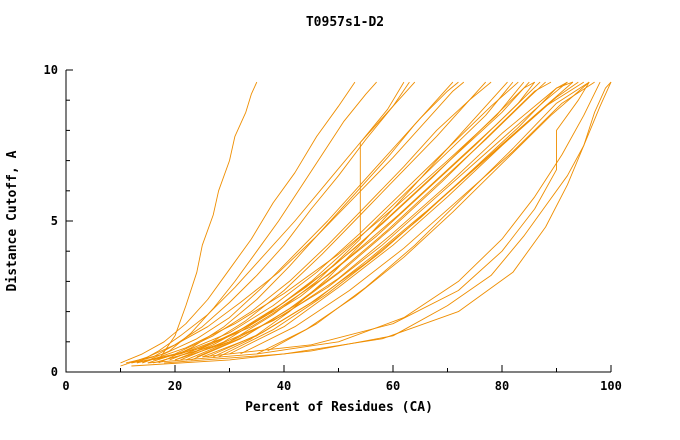 The width and height of the screenshot is (680, 440). What do you see at coordinates (502, 386) in the screenshot?
I see `svg-text: 80` at bounding box center [502, 386].